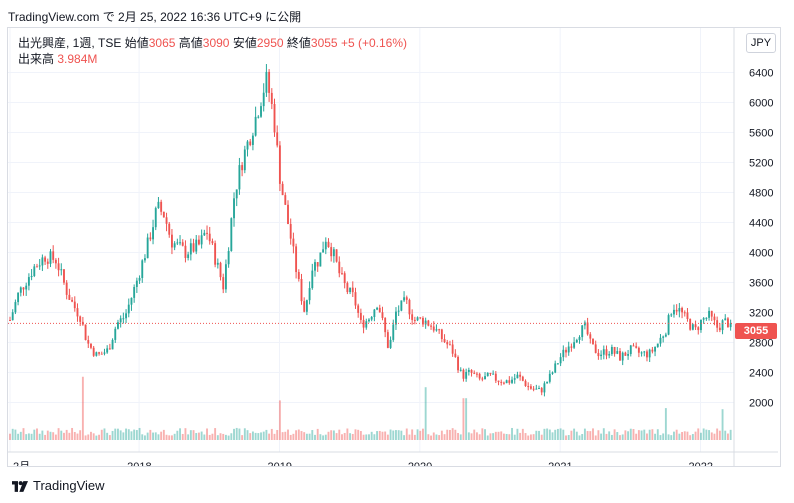  I want to click on high-label: 高値, so click(190, 43).